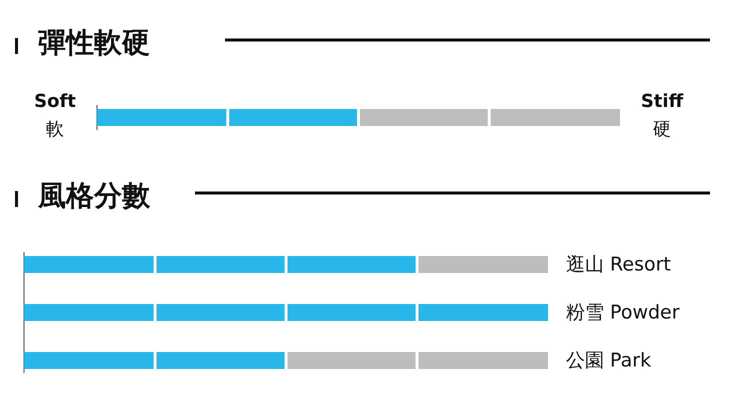  What do you see at coordinates (55, 101) in the screenshot?
I see `text: Soft` at bounding box center [55, 101].